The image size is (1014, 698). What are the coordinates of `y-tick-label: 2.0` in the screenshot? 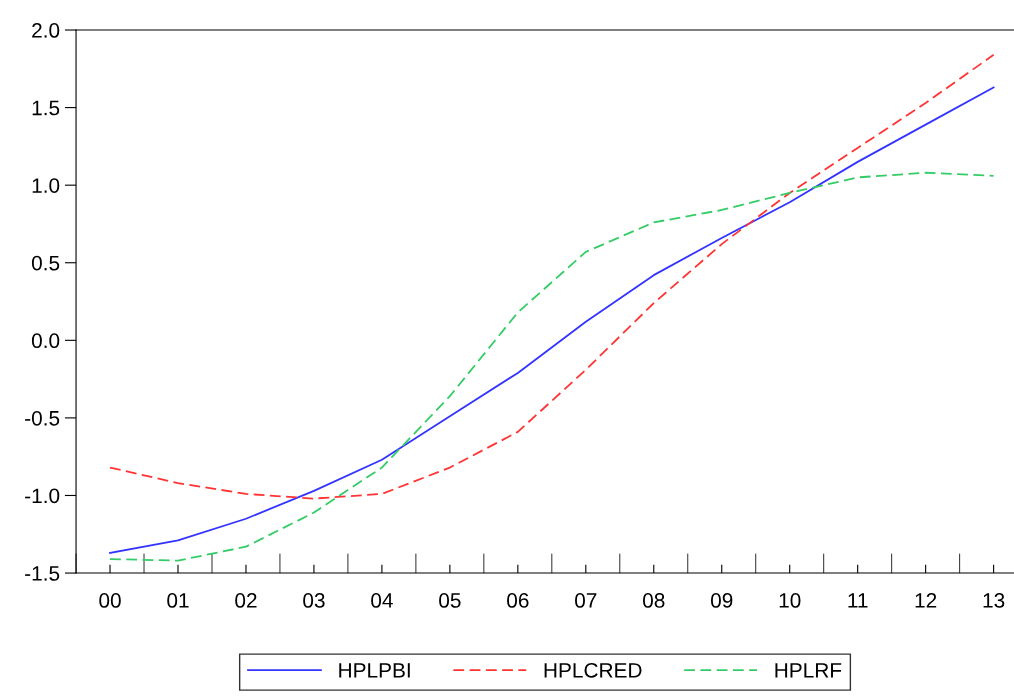 It's located at (46, 30).